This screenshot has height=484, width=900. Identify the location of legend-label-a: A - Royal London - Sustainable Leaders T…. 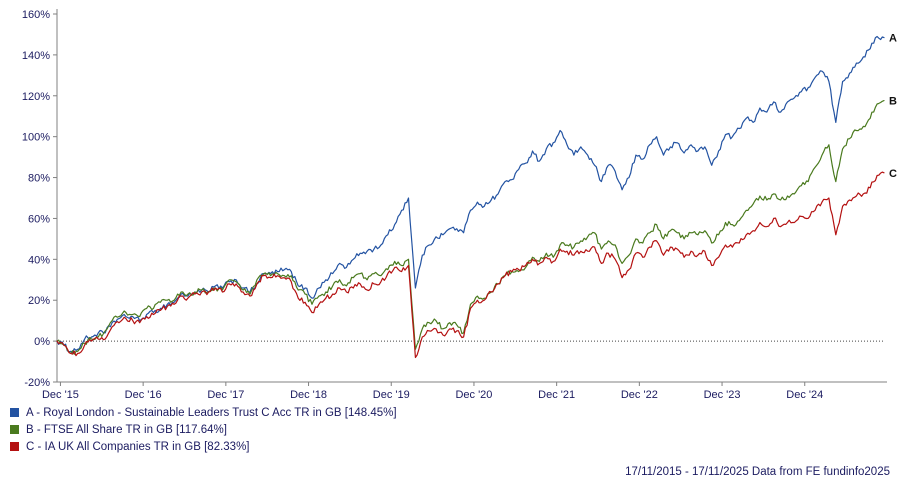
(211, 412).